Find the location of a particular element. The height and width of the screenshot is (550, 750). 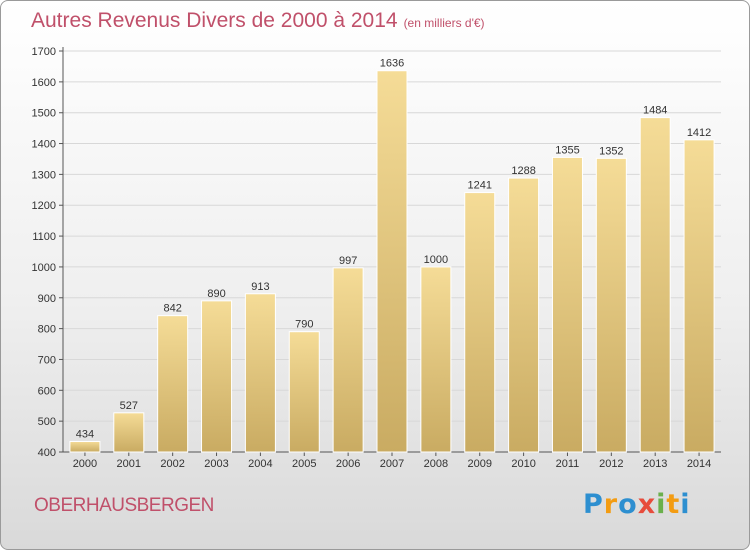

value-label-2007: 1636 is located at coordinates (392, 64).